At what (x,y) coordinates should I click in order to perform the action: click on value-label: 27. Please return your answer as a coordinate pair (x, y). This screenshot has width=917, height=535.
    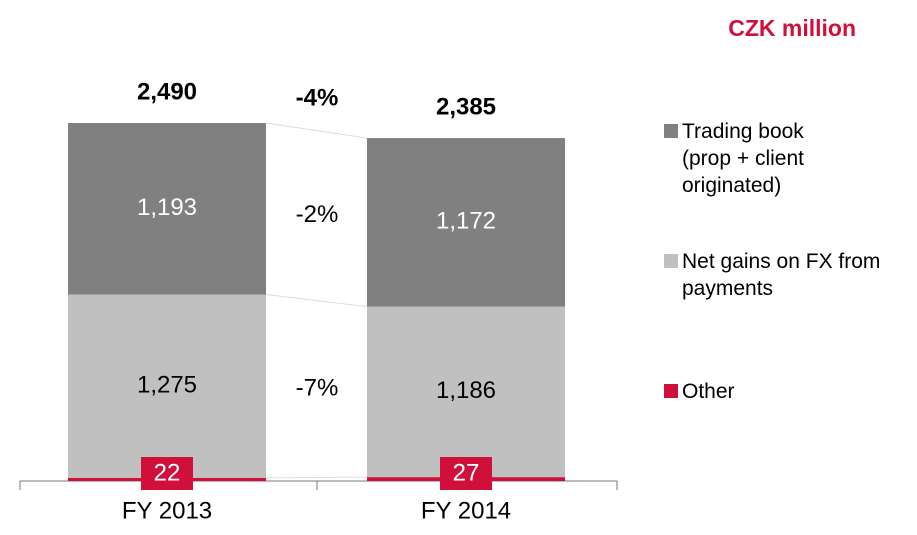
    Looking at the image, I should click on (466, 472).